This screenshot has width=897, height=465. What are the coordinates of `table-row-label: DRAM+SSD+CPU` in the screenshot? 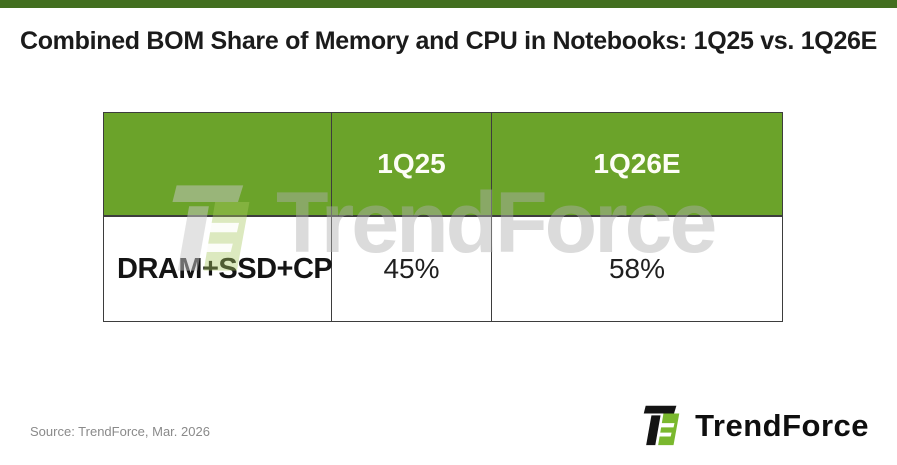 It's located at (228, 269).